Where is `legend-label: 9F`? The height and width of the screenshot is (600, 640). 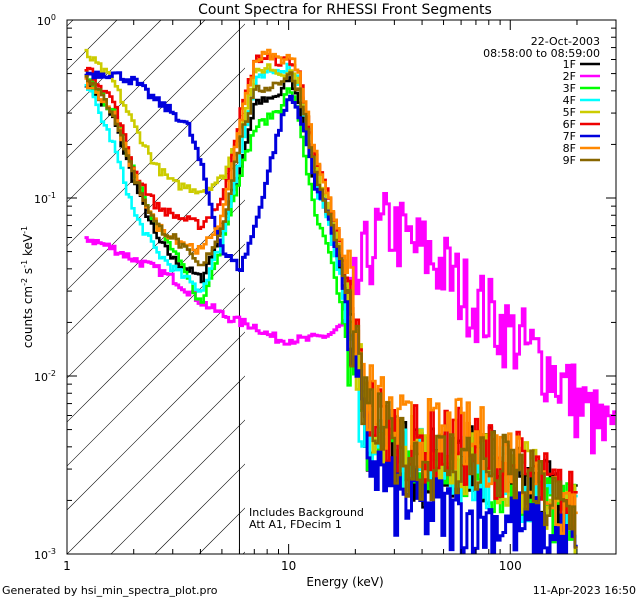 legend-label: 9F is located at coordinates (569, 160).